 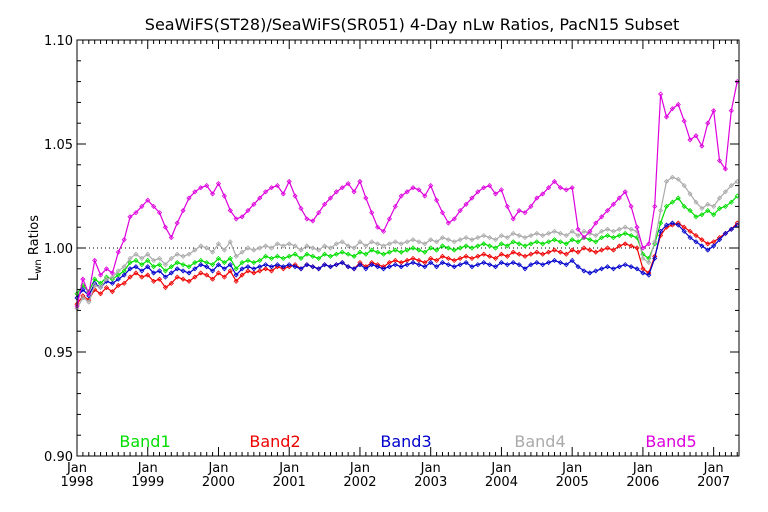 I want to click on x-tick-label-month: Jan, so click(x=359, y=468).